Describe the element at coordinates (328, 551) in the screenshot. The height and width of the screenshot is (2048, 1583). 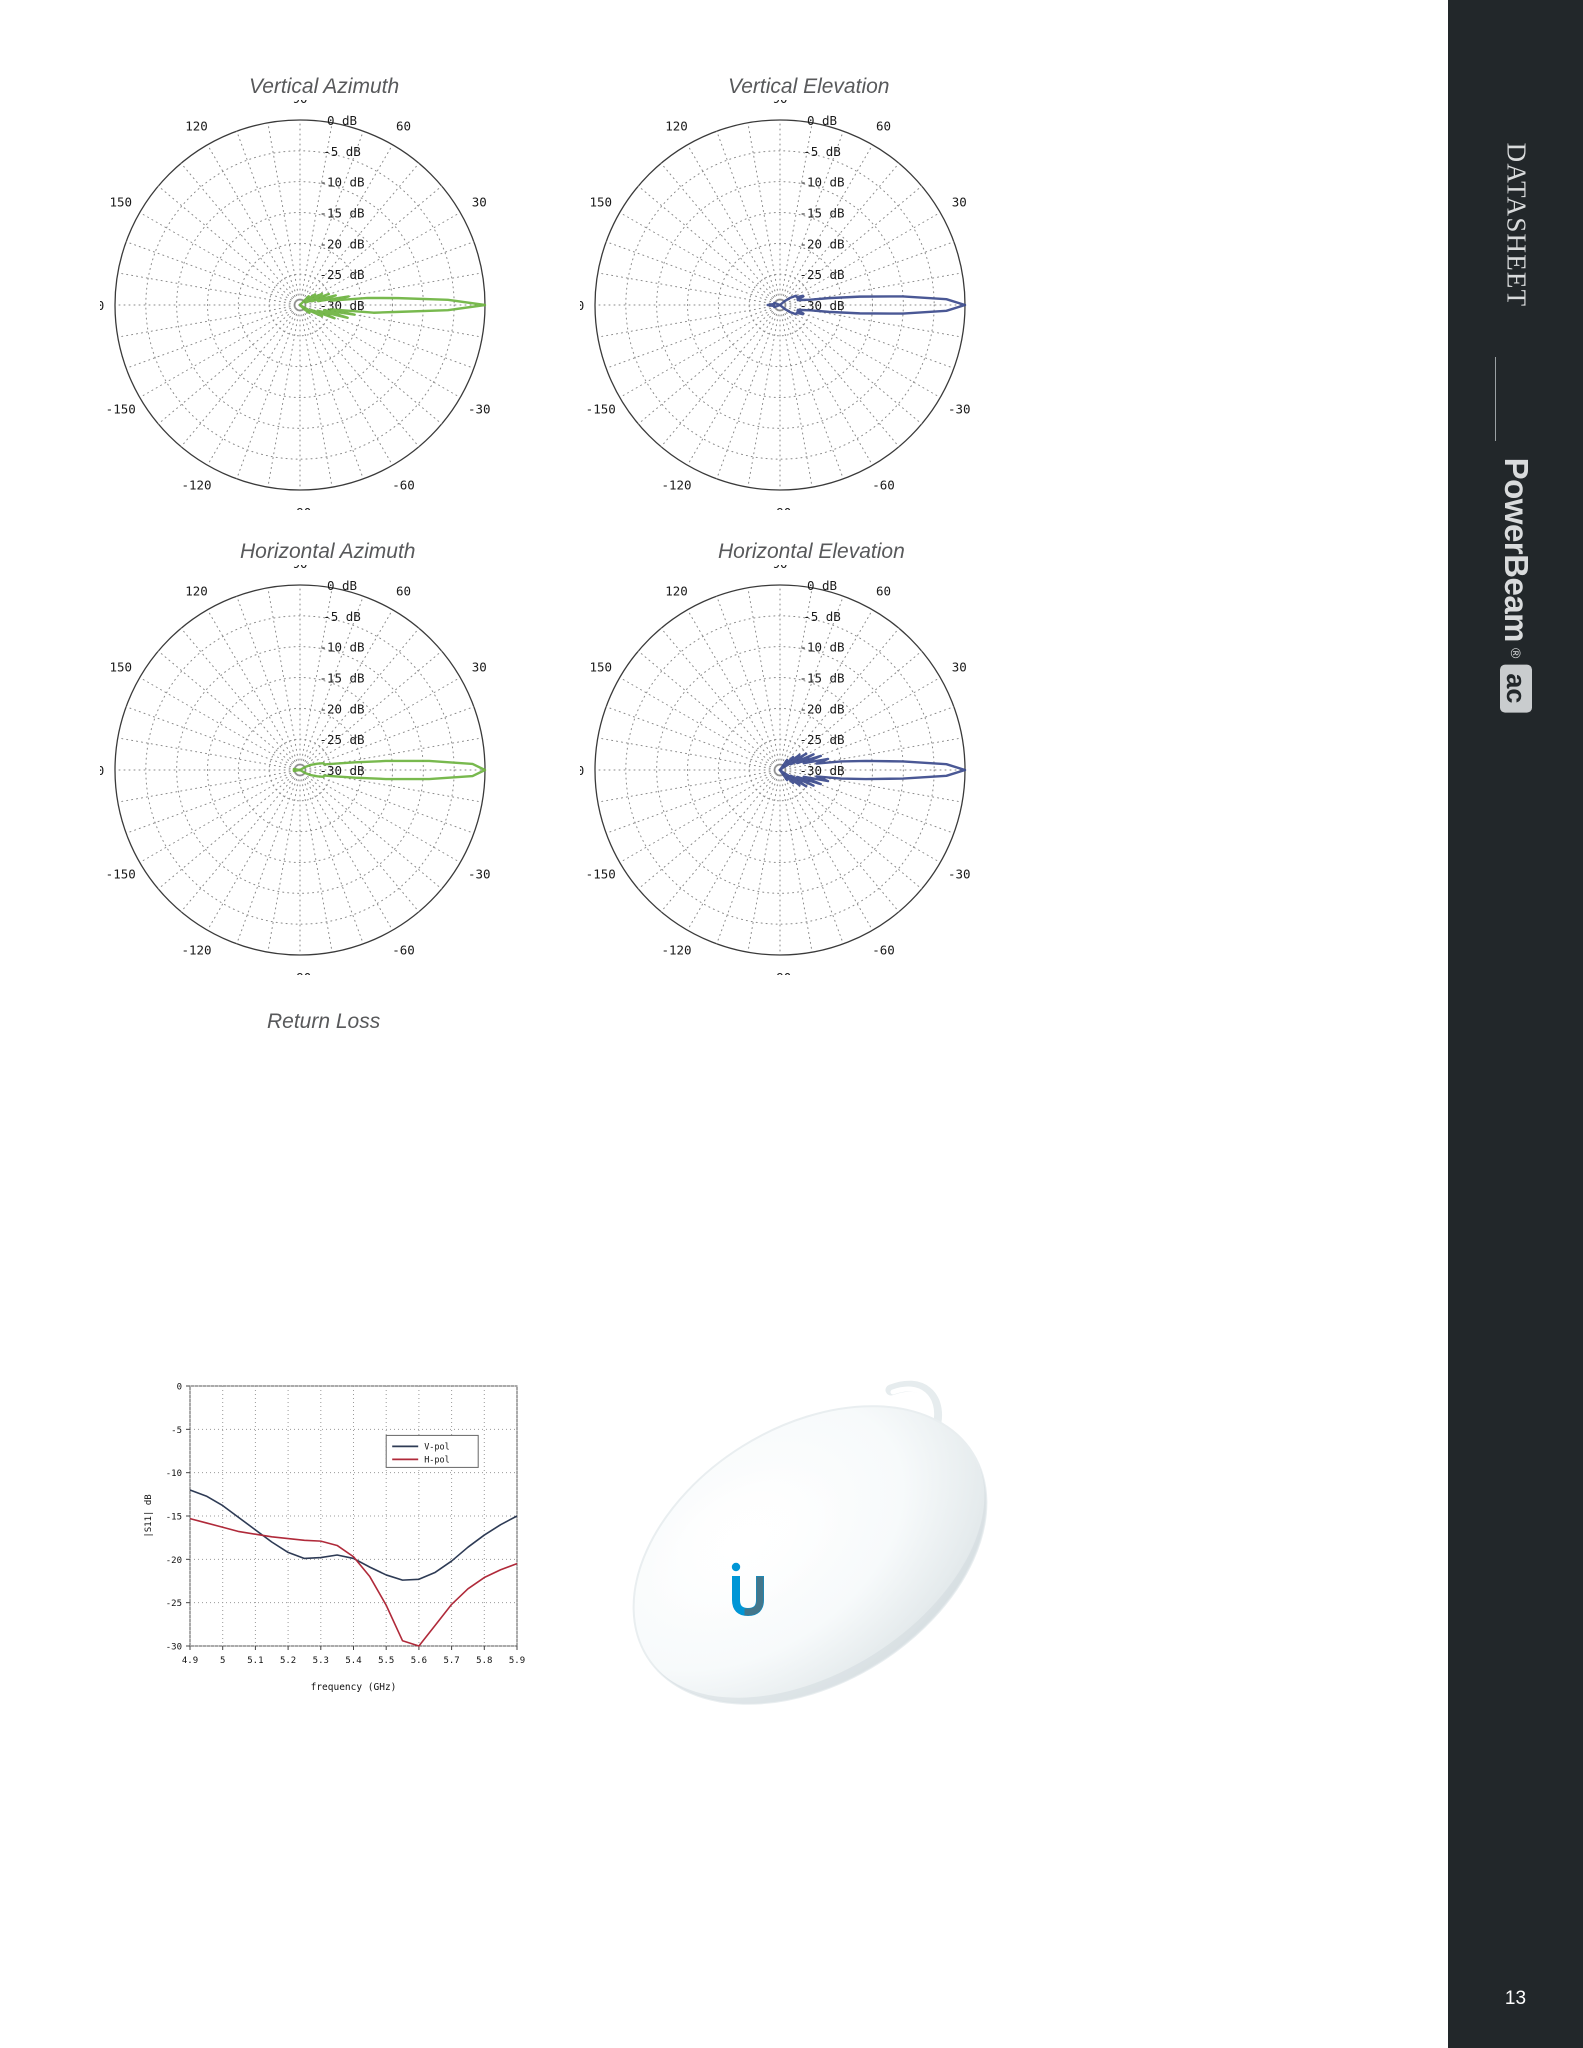
I see `chart-title-horizontal-azimuth: Horizontal Azimuth` at that location.